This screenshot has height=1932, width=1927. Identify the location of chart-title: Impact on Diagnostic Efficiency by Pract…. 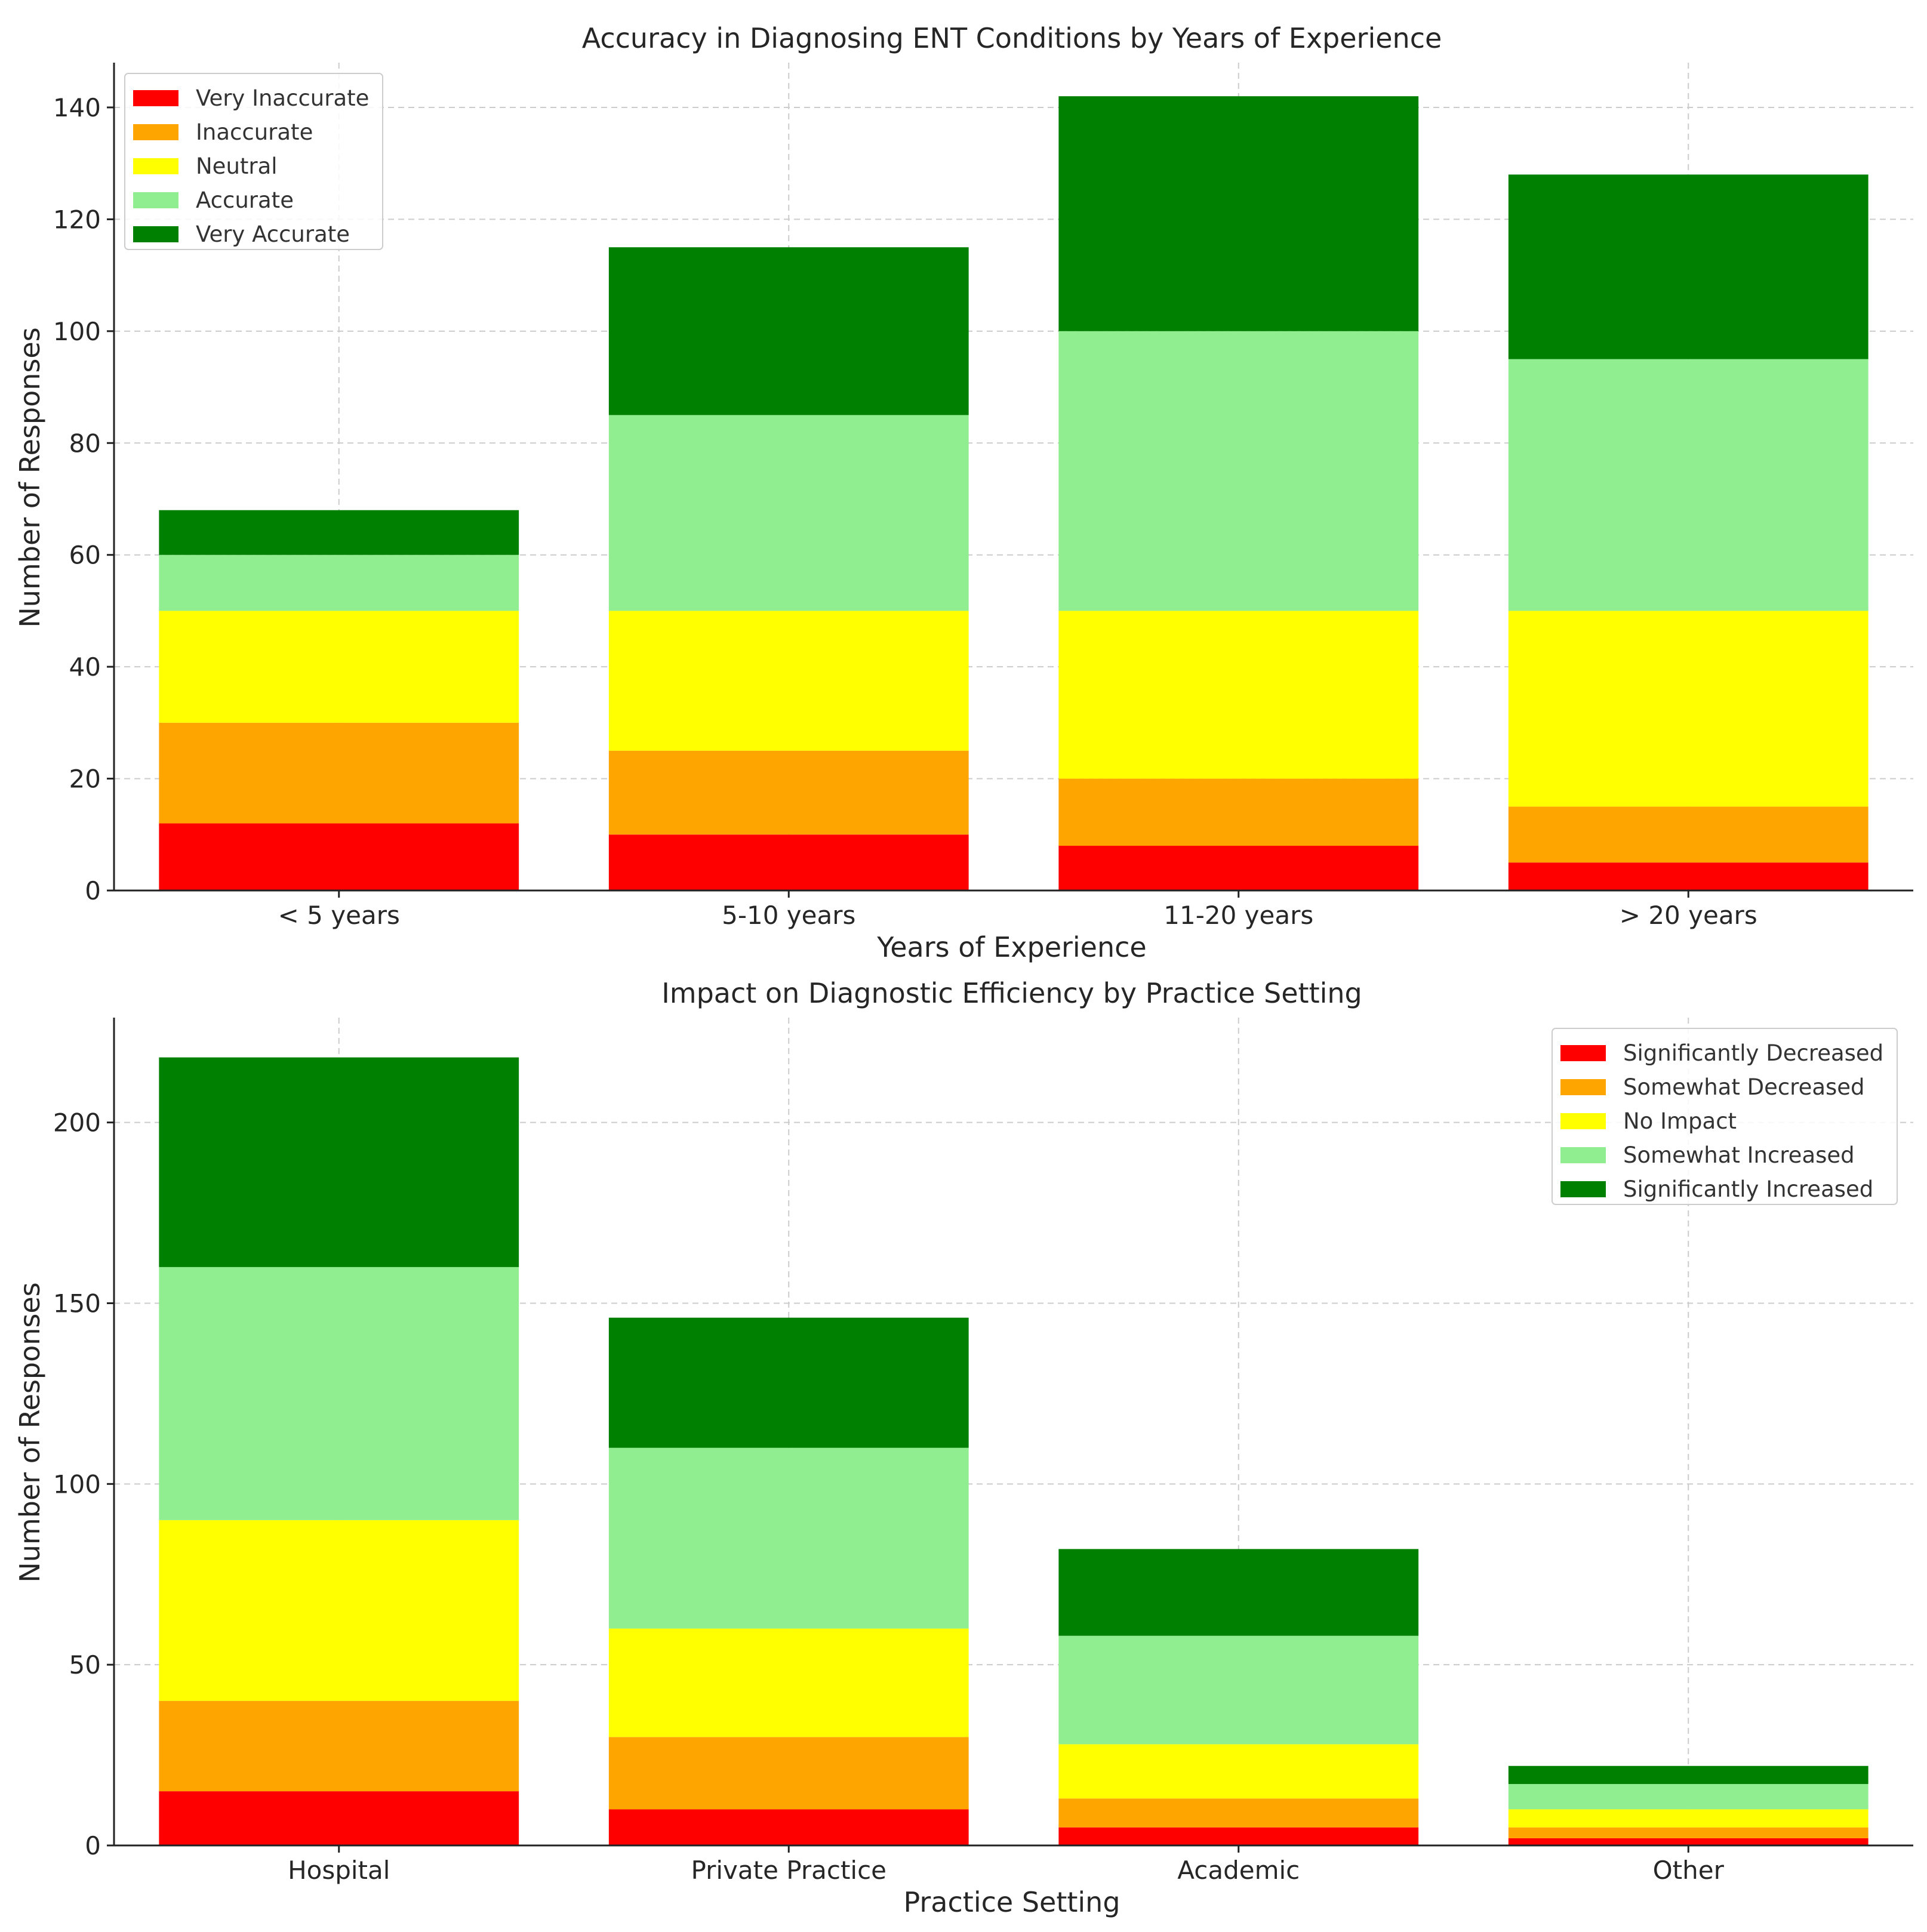
(1012, 993).